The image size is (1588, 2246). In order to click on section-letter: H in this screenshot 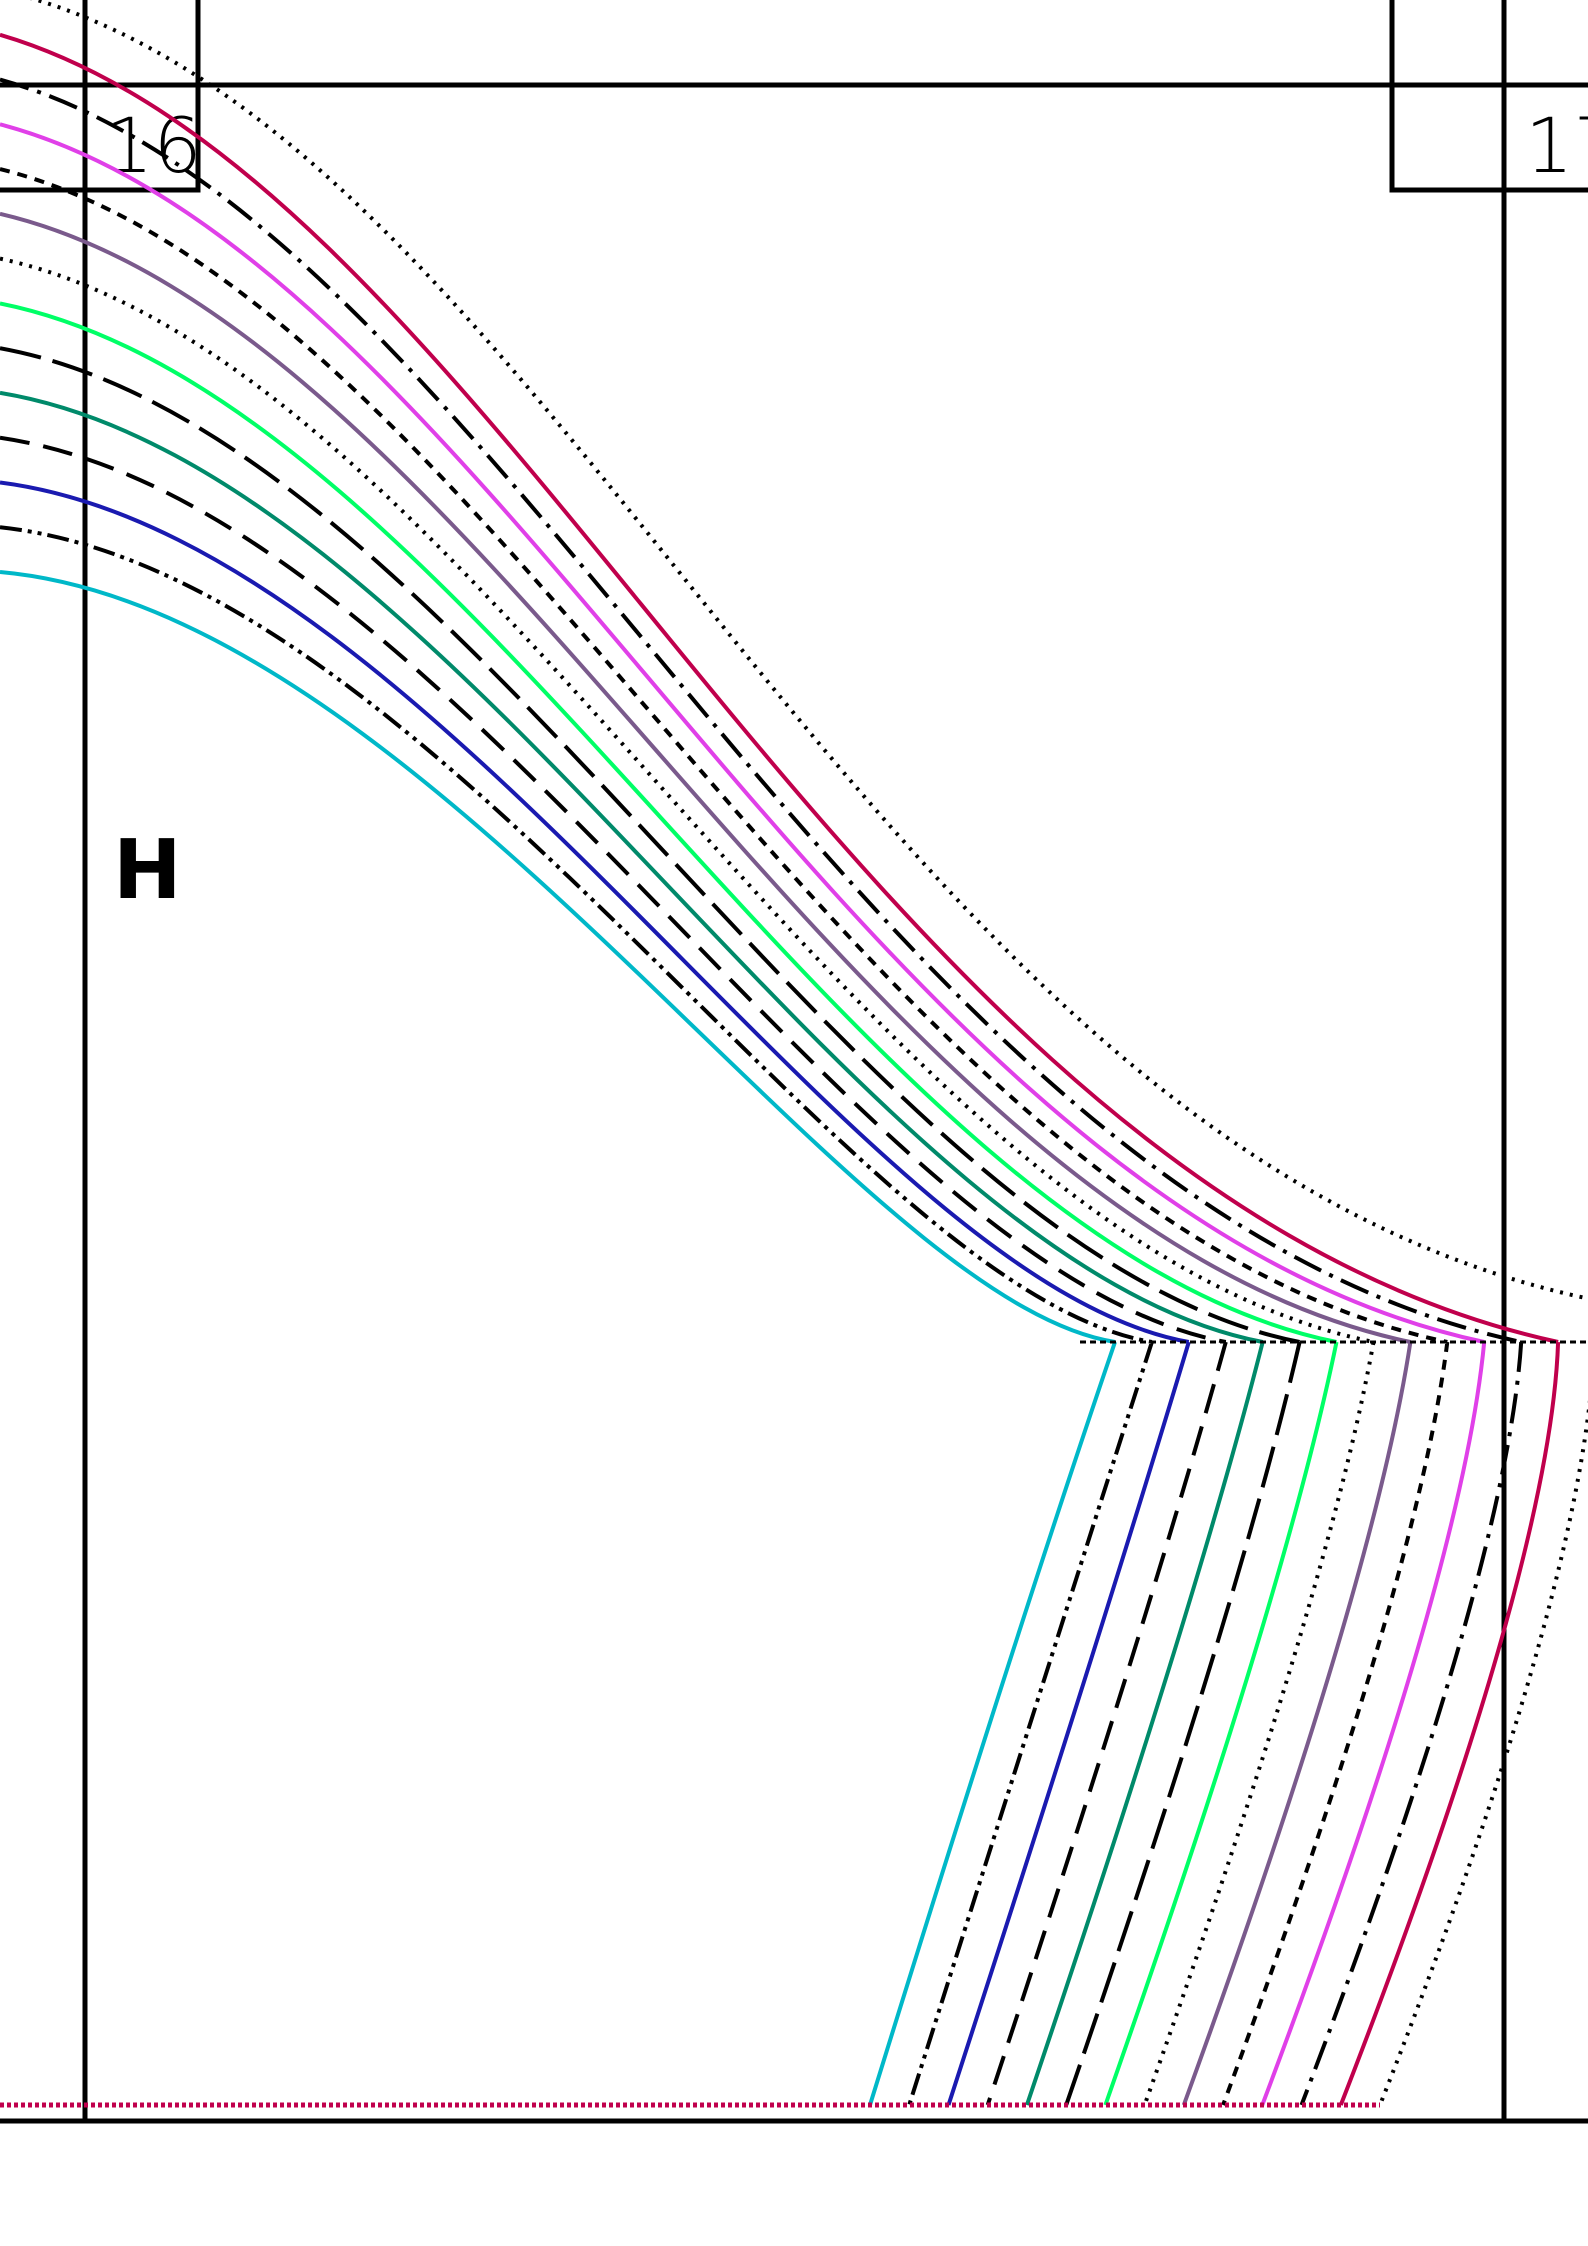, I will do `click(147, 870)`.